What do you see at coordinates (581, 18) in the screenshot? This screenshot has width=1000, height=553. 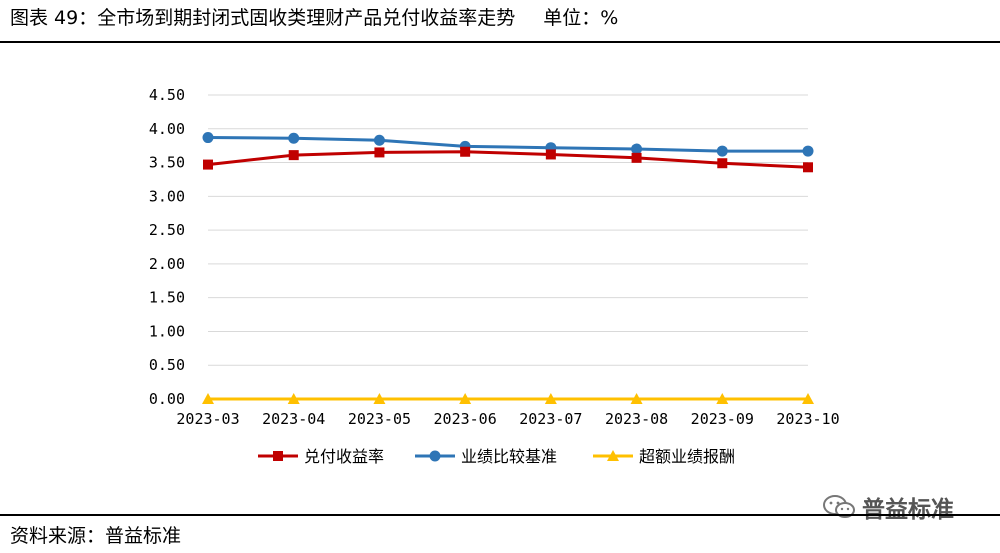 I see `unit-label: 单位：%` at bounding box center [581, 18].